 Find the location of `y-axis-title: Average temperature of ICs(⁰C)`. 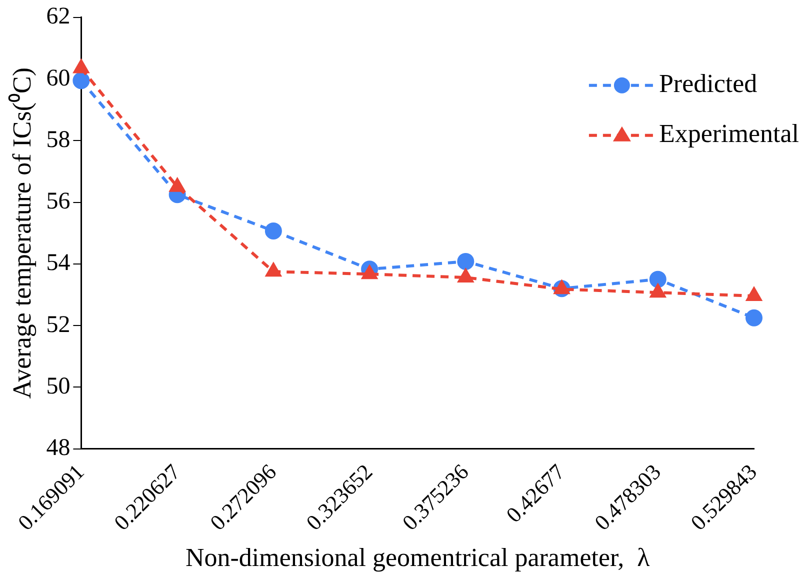

y-axis-title: Average temperature of ICs(⁰C) is located at coordinates (21, 233).